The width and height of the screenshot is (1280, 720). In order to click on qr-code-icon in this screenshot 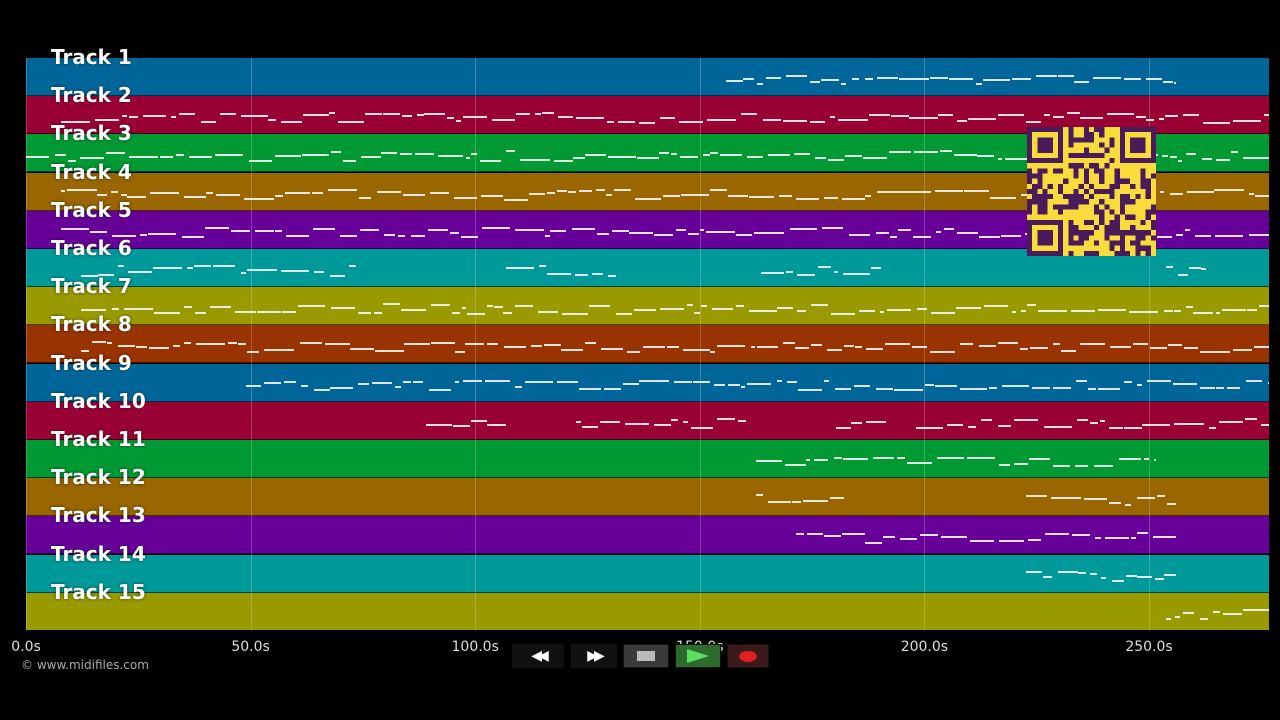, I will do `click(1091, 191)`.